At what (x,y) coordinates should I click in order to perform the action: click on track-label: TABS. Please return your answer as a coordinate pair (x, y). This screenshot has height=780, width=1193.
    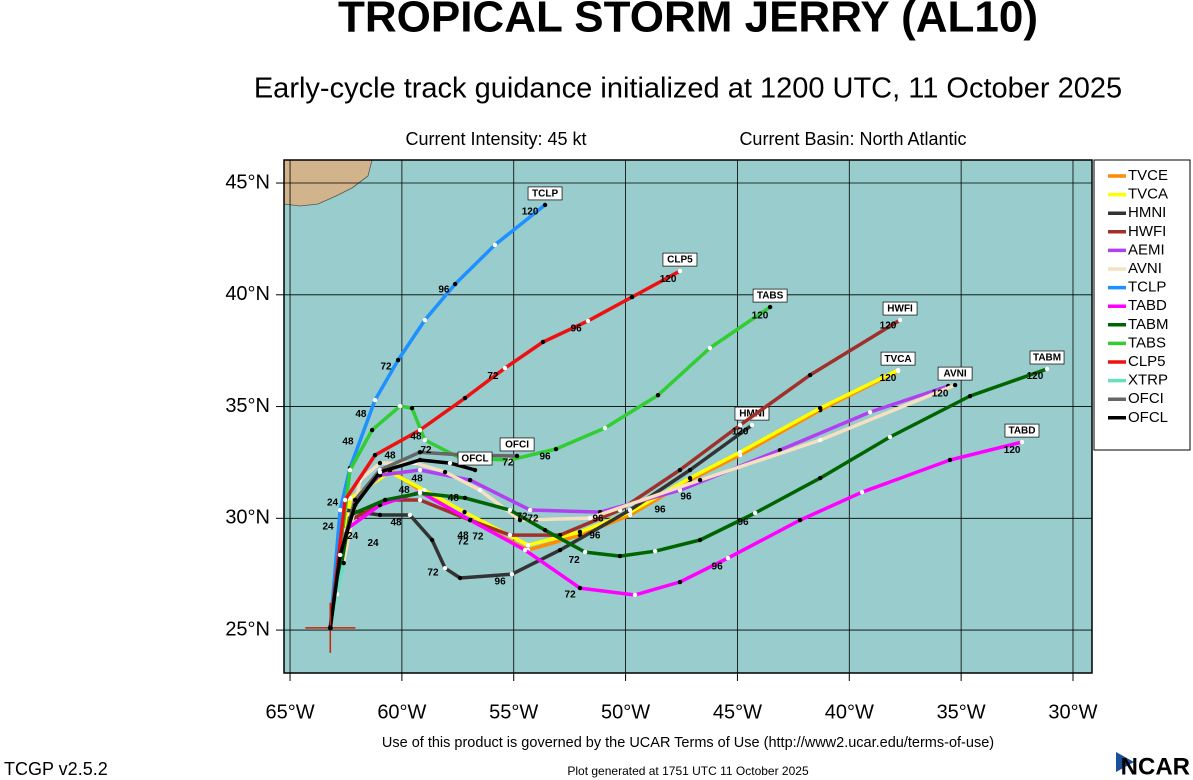
    Looking at the image, I should click on (770, 296).